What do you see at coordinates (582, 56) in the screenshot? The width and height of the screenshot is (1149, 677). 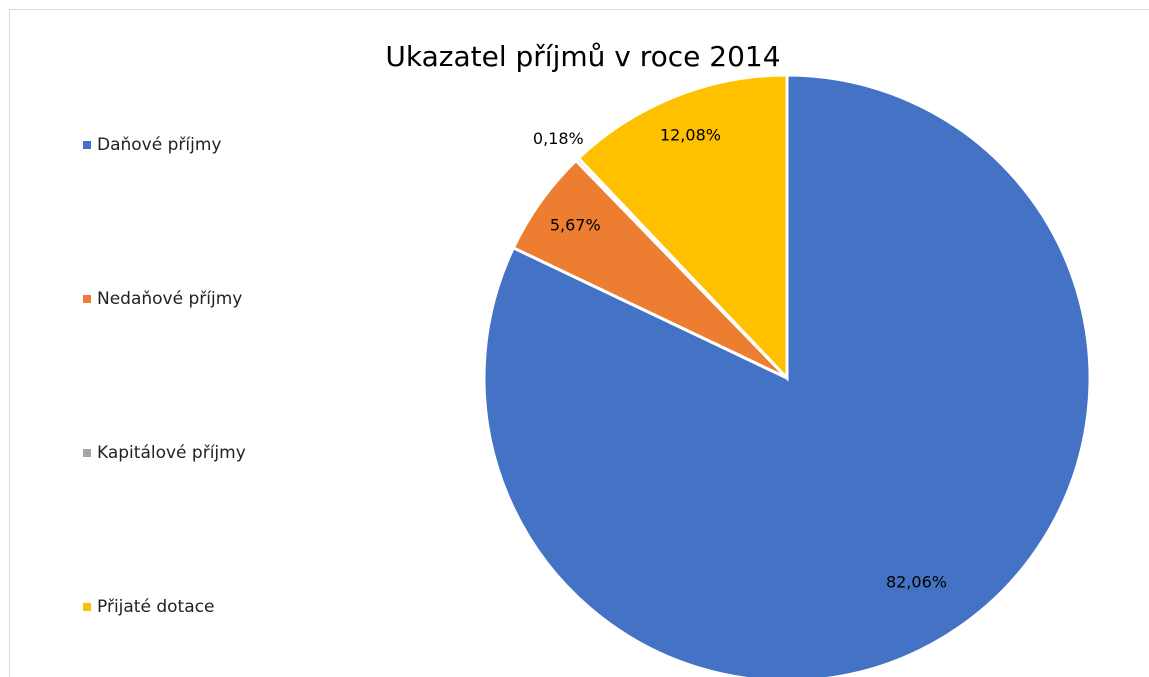 I see `chart-title: Ukazatel příjmů v roce 2014` at bounding box center [582, 56].